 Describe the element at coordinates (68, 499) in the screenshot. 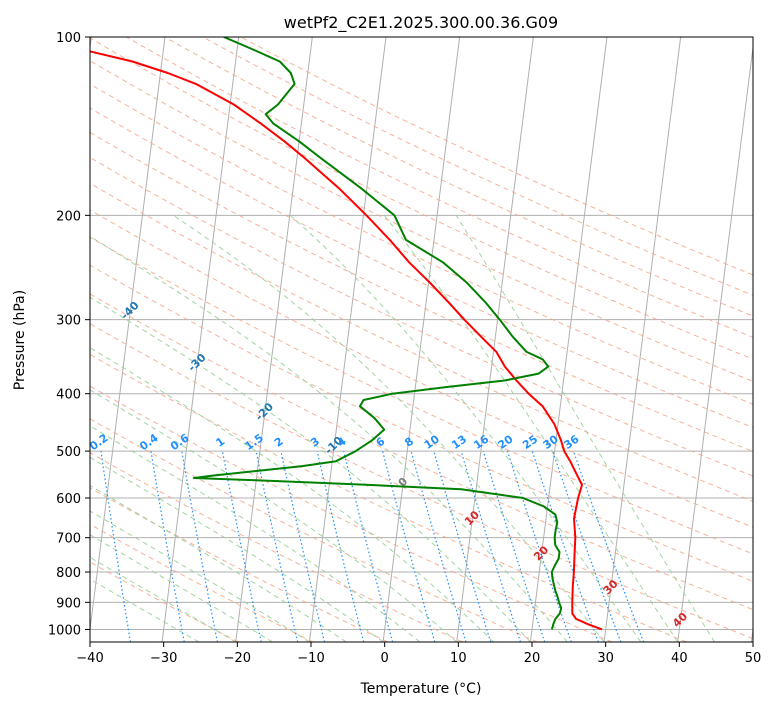

I see `y-tick-label: 600` at that location.